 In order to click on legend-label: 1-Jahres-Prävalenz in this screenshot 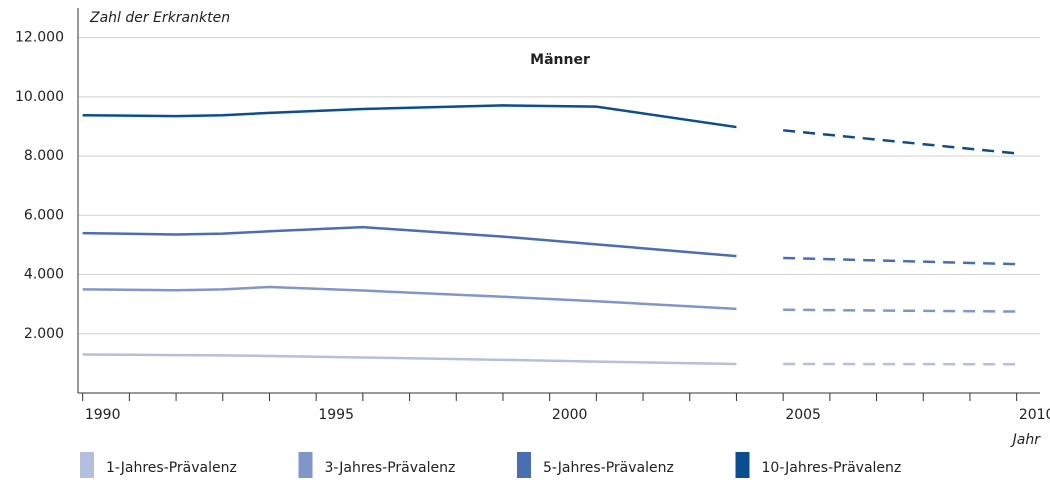, I will do `click(171, 468)`.